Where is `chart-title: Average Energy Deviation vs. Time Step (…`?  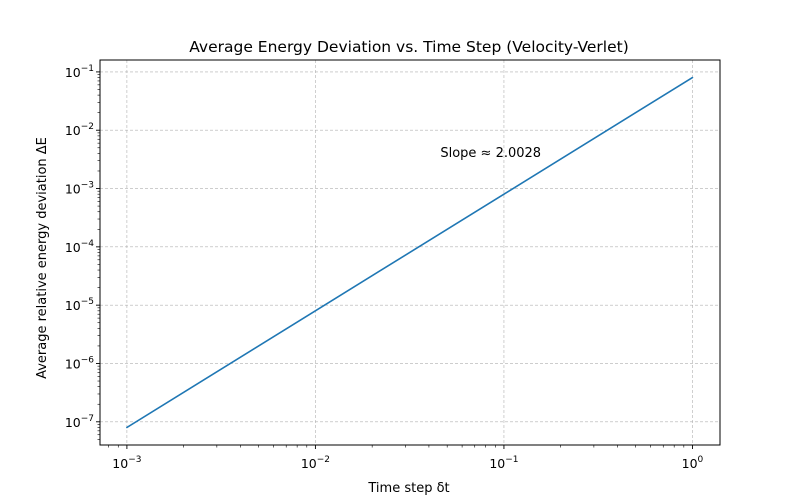
chart-title: Average Energy Deviation vs. Time Step (… is located at coordinates (409, 47).